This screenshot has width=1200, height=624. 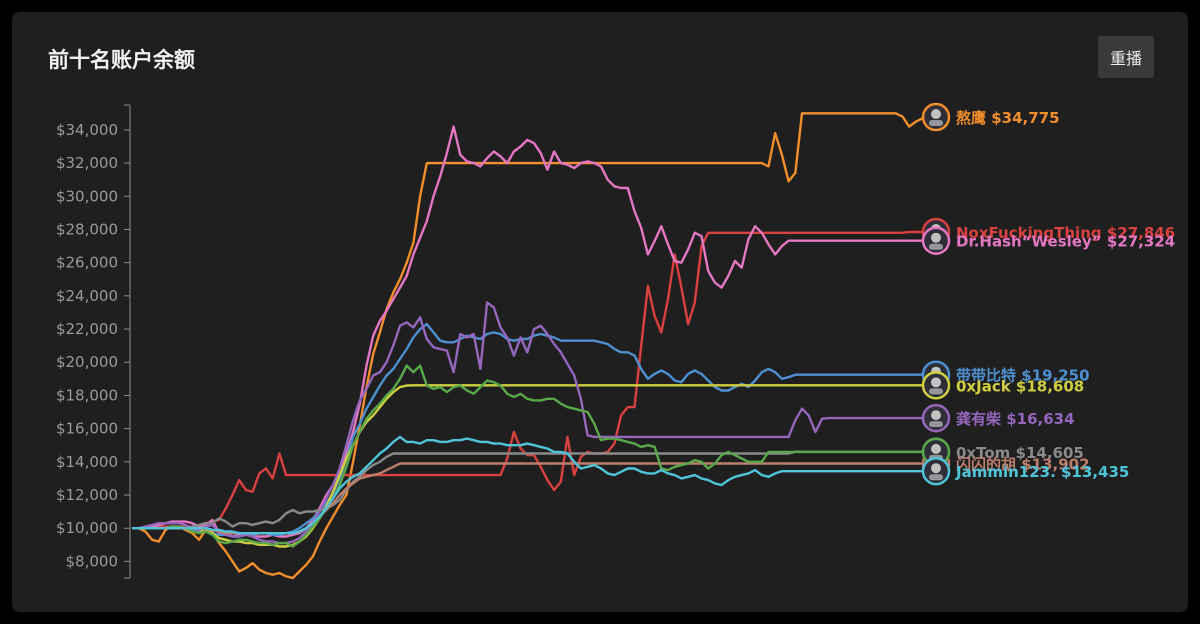 What do you see at coordinates (87, 130) in the screenshot?
I see `y-tick-label: $34,000` at bounding box center [87, 130].